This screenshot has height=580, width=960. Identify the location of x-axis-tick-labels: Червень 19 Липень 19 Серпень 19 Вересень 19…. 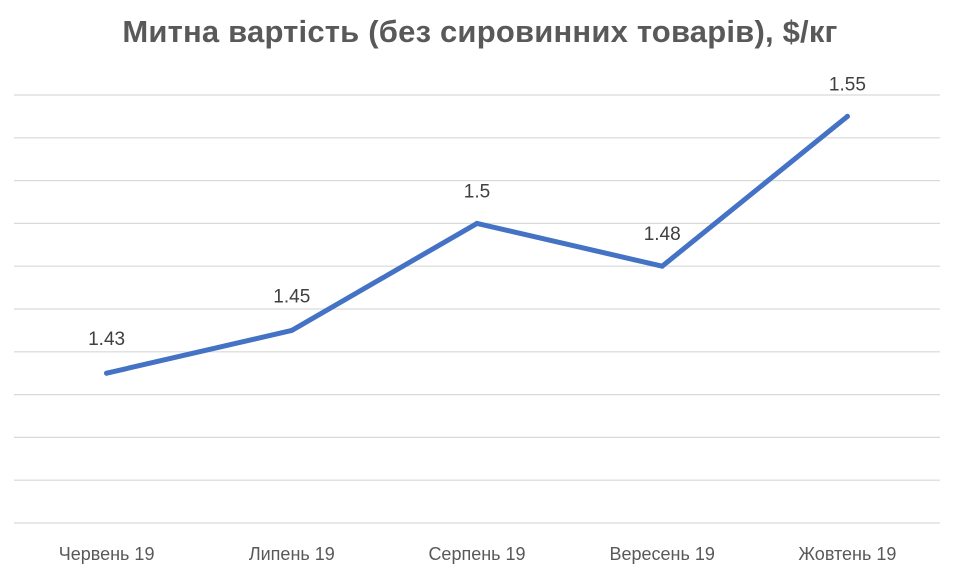
(478, 554).